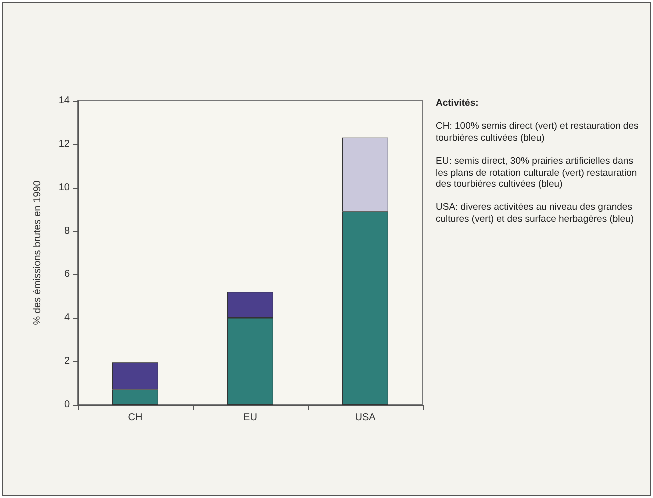 The height and width of the screenshot is (498, 653). Describe the element at coordinates (67, 231) in the screenshot. I see `y-tick-label: 8` at that location.